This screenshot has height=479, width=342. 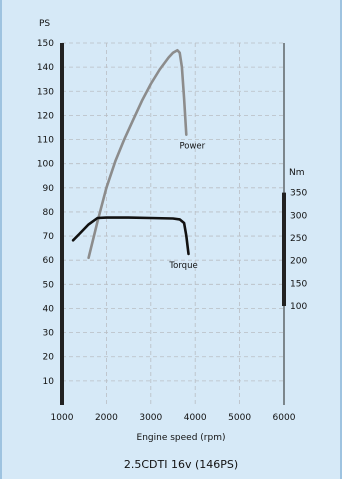 I want to click on y-tick-label-left: 40, so click(x=49, y=309).